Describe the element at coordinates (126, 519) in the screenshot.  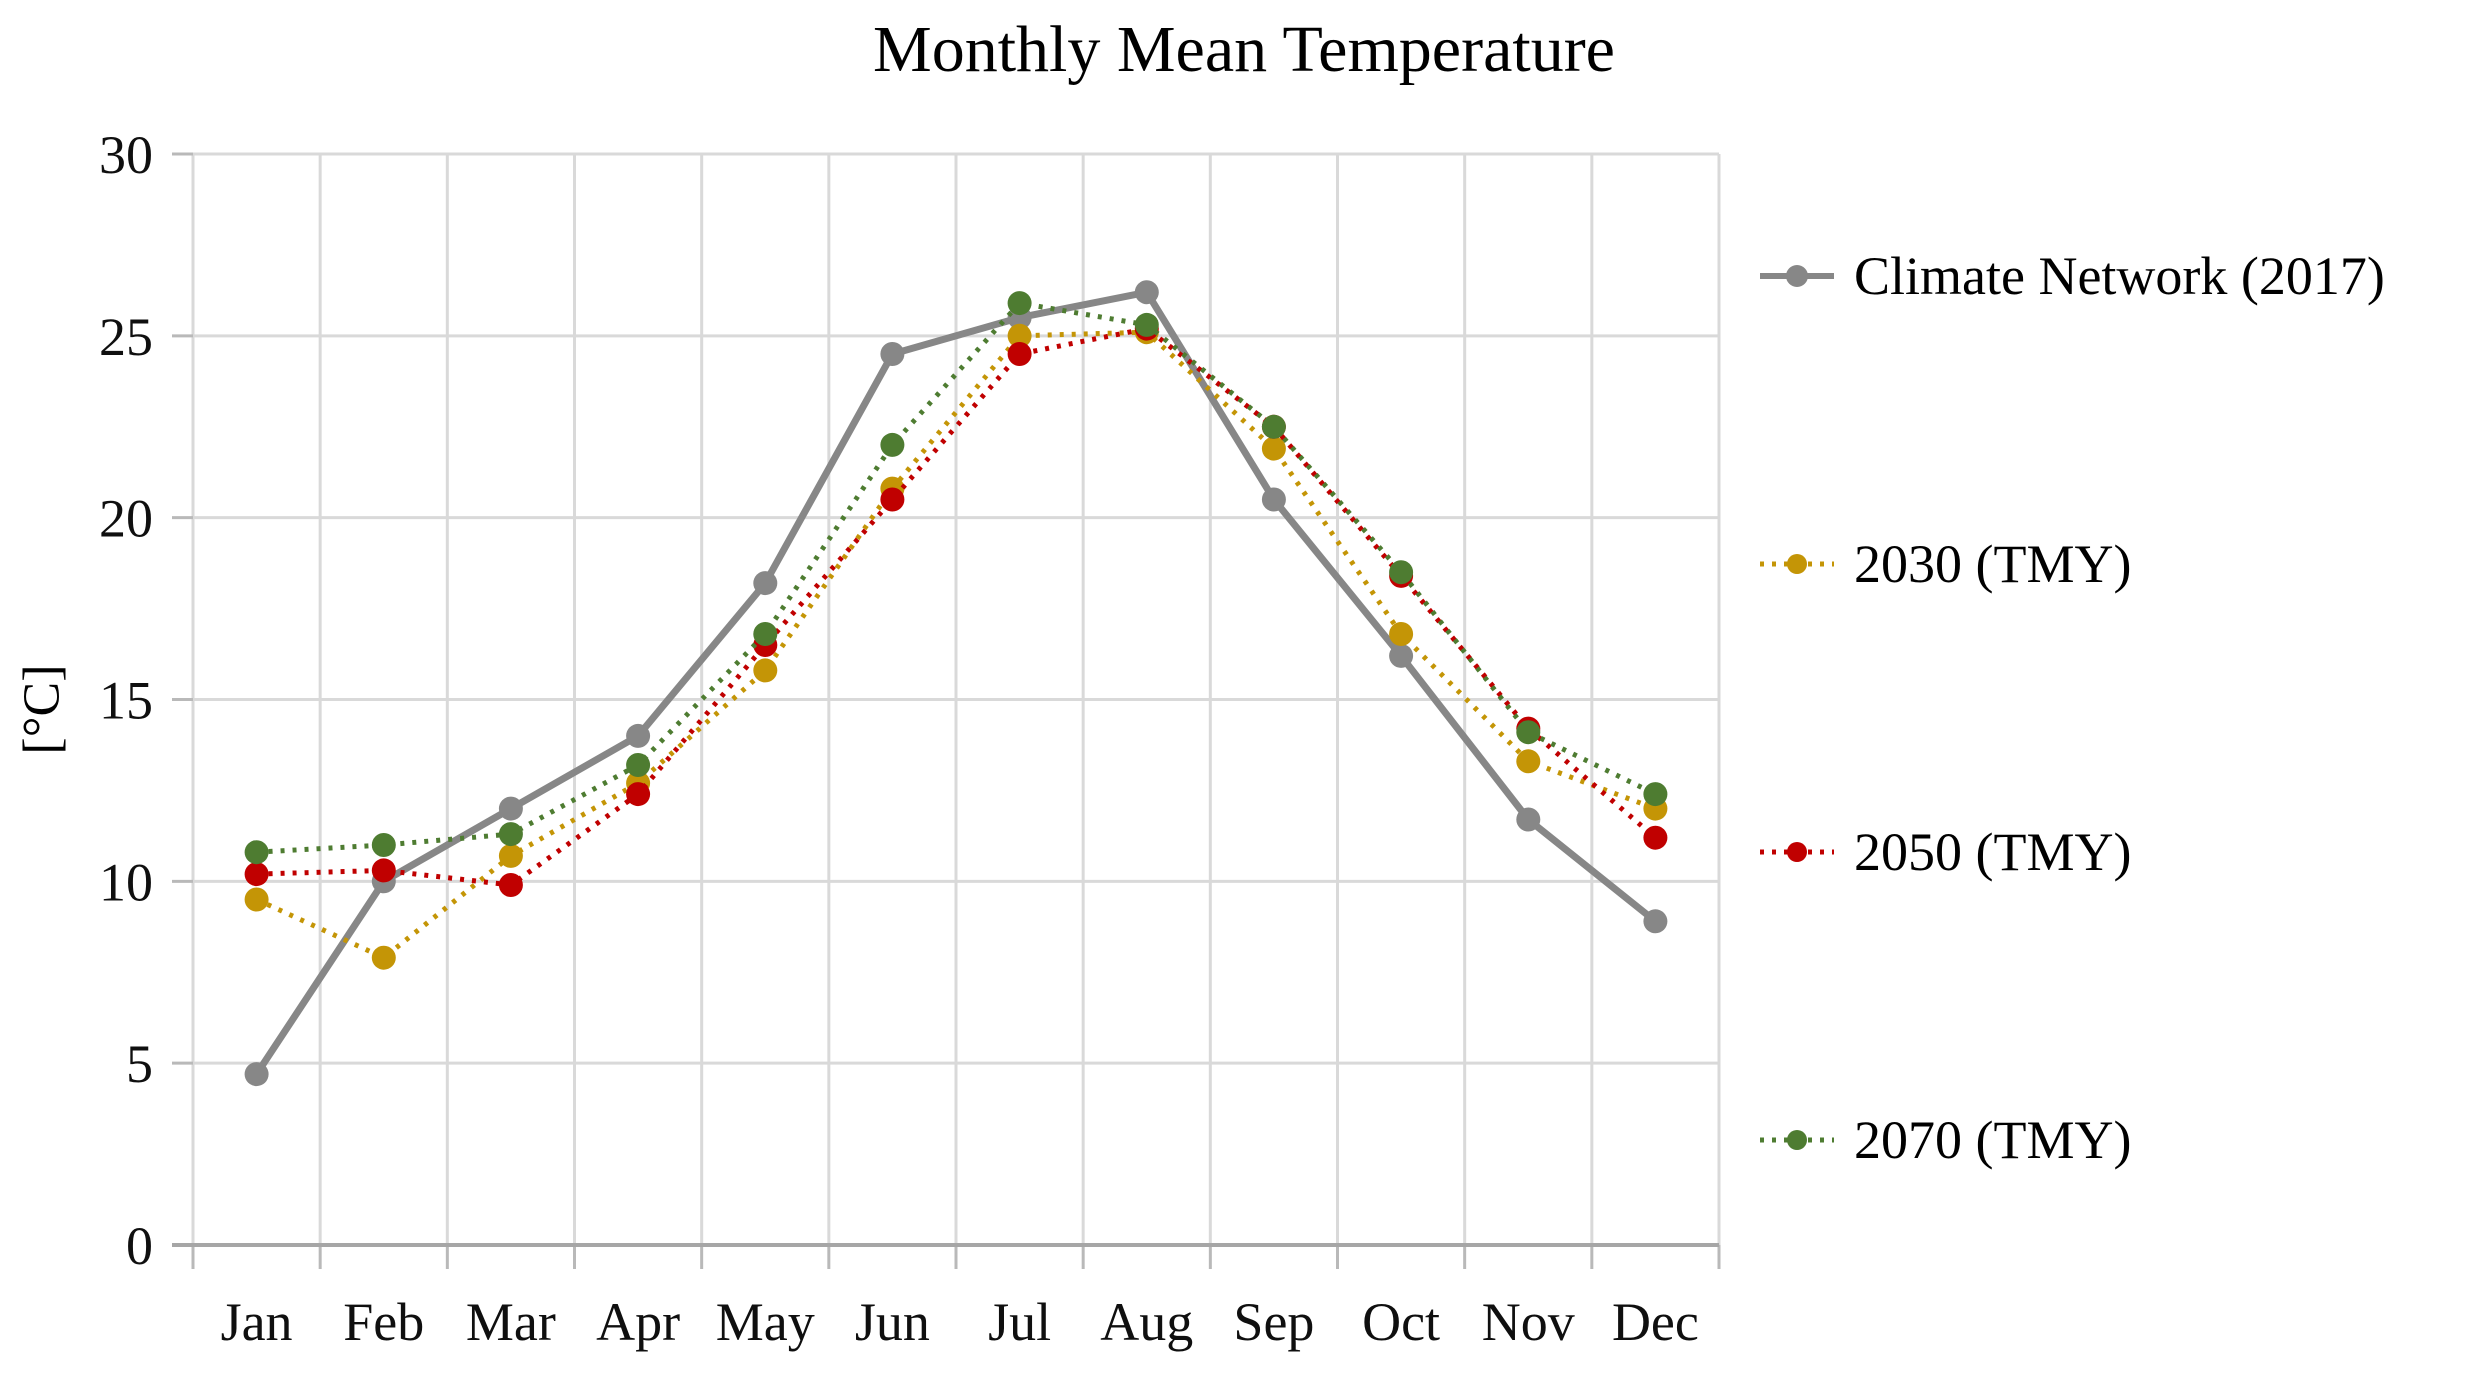
I see `y-tick-label: 20` at that location.